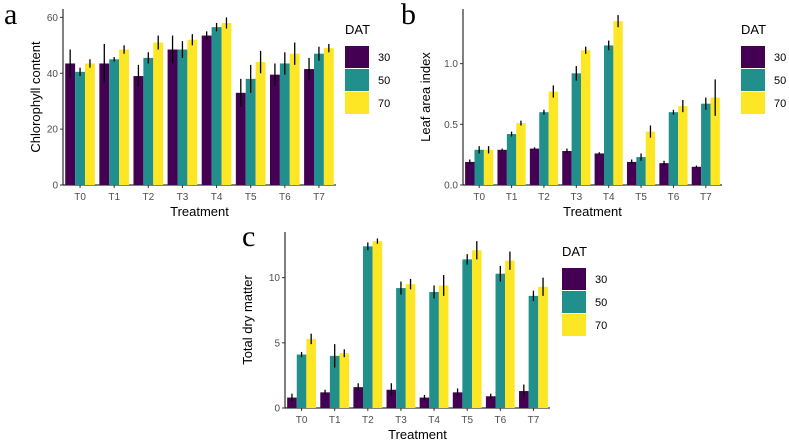  What do you see at coordinates (408, 15) in the screenshot?
I see `panel-b-letter: b` at bounding box center [408, 15].